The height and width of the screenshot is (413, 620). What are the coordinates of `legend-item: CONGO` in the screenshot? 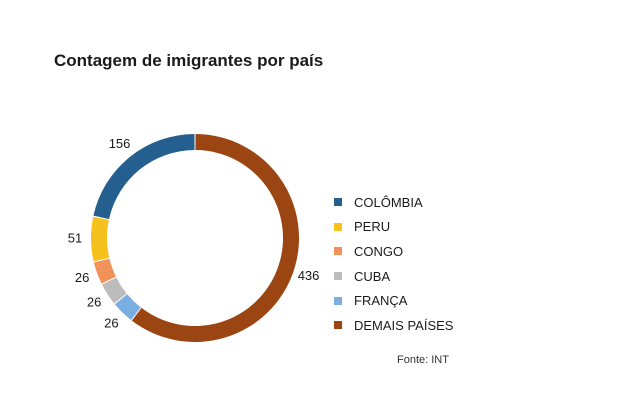 It's located at (393, 251).